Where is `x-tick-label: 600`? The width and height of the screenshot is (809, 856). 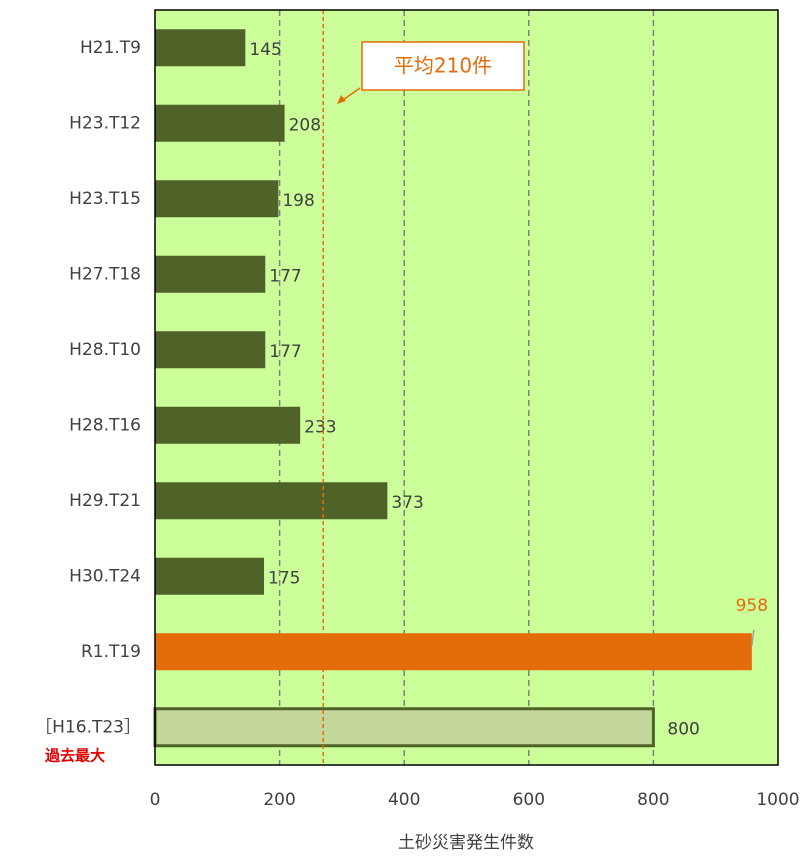 x-tick-label: 600 is located at coordinates (529, 800).